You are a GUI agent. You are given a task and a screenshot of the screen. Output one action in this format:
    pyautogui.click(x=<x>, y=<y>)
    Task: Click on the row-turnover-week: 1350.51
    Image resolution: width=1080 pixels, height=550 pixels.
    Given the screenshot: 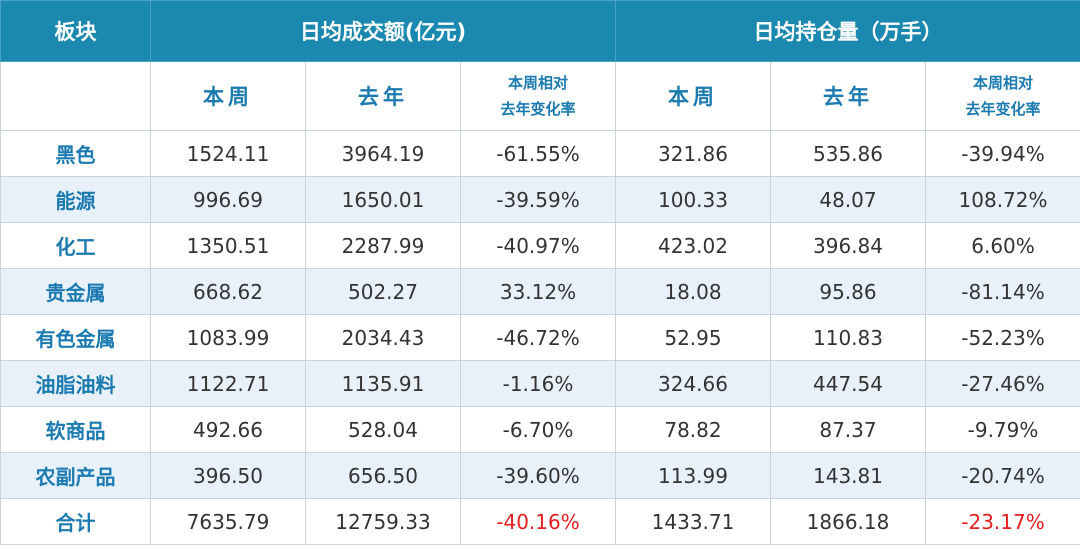 What is the action you would take?
    pyautogui.click(x=228, y=245)
    